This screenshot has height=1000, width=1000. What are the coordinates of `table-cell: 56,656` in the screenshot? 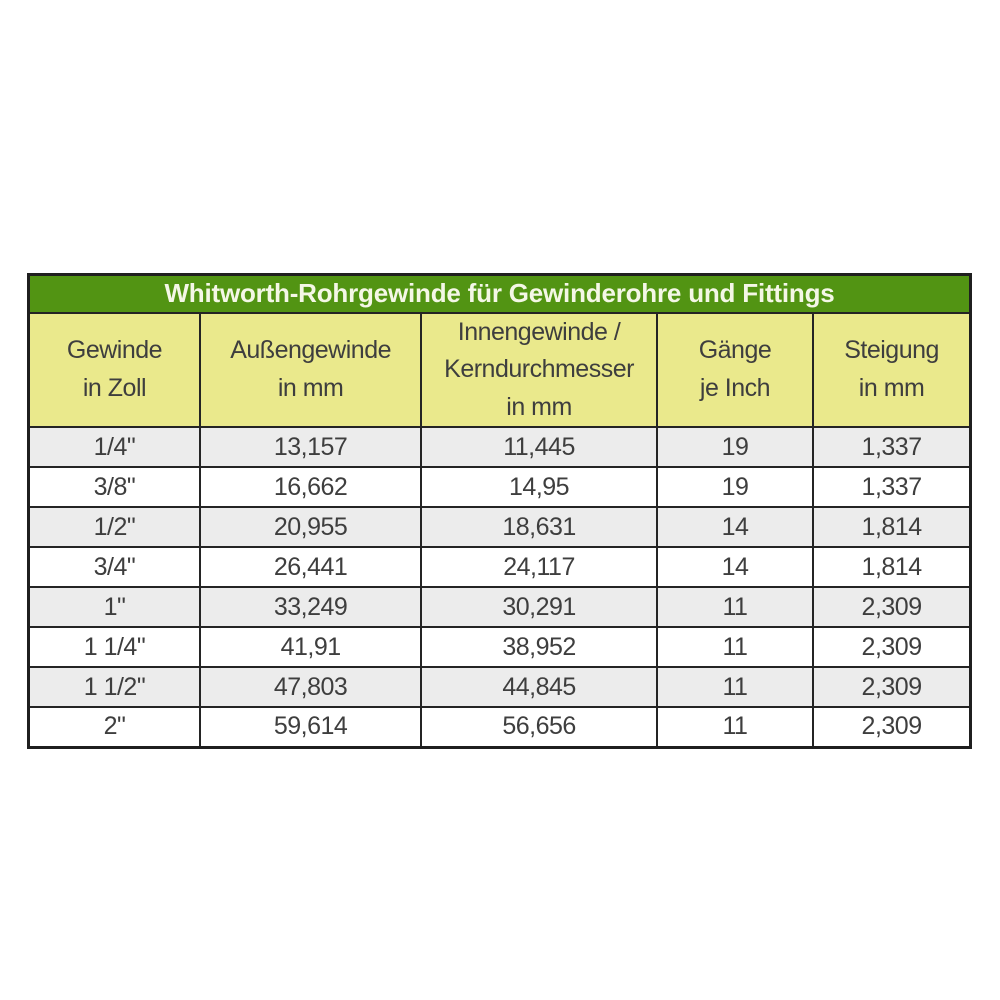 It's located at (539, 727).